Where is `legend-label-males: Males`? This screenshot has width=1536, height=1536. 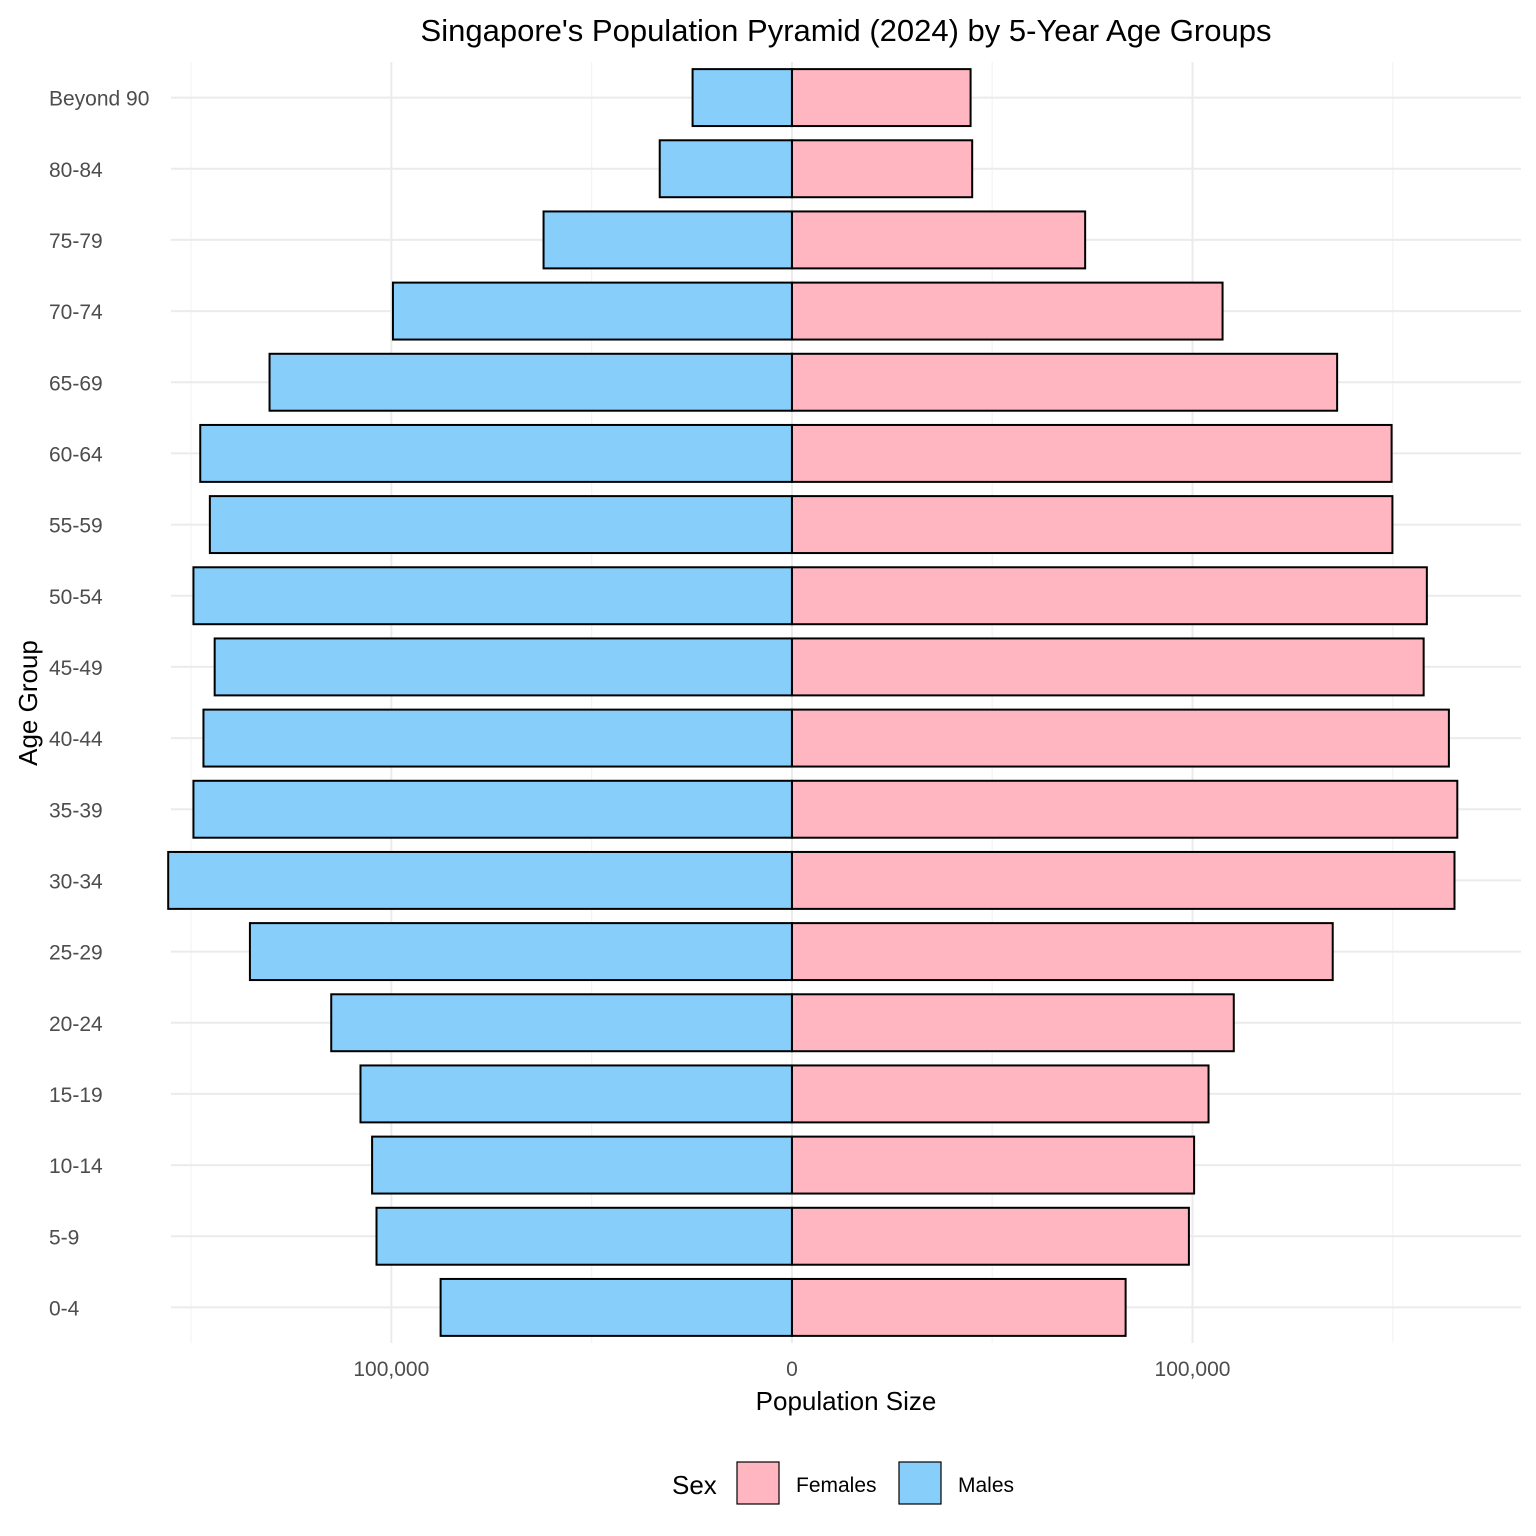 legend-label-males: Males is located at coordinates (986, 1485).